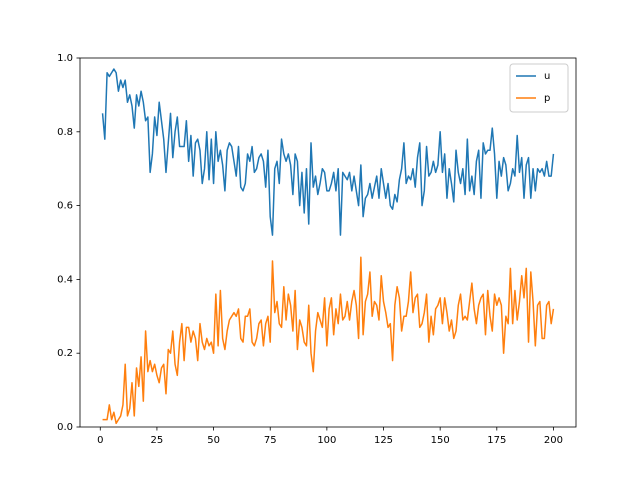  Describe the element at coordinates (65, 427) in the screenshot. I see `y-tick-label: 0.0` at that location.